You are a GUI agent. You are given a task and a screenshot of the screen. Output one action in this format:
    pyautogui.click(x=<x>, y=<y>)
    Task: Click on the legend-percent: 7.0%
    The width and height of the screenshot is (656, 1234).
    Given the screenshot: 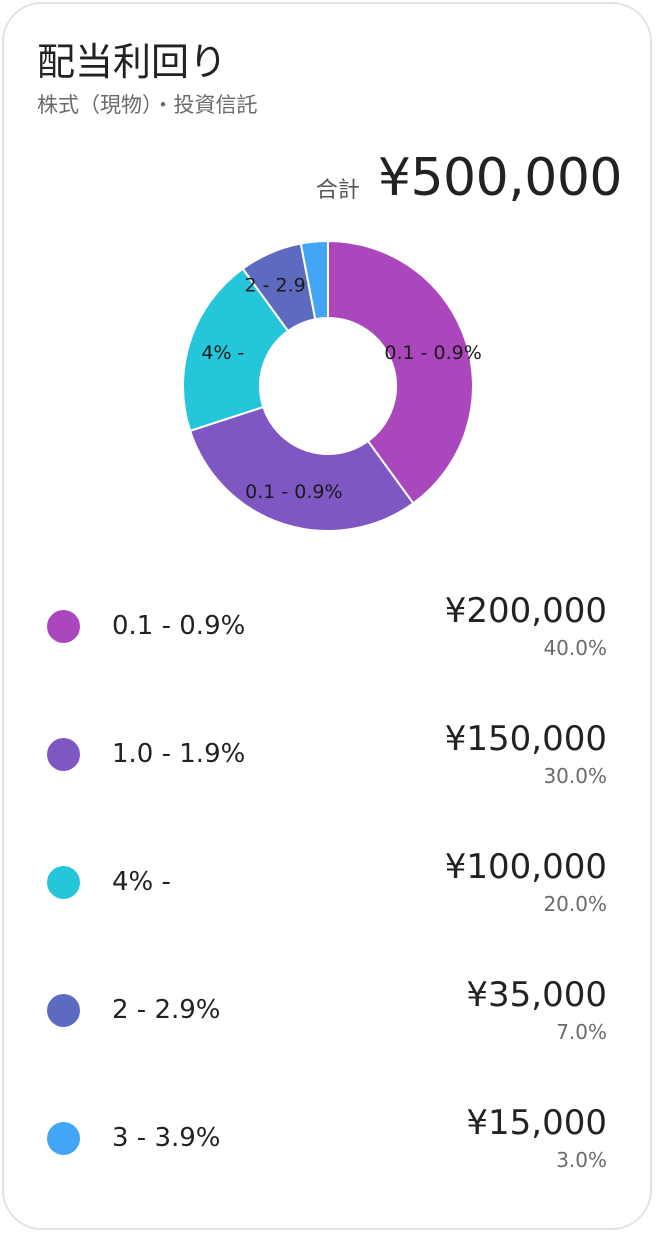 What is the action you would take?
    pyautogui.click(x=581, y=1032)
    